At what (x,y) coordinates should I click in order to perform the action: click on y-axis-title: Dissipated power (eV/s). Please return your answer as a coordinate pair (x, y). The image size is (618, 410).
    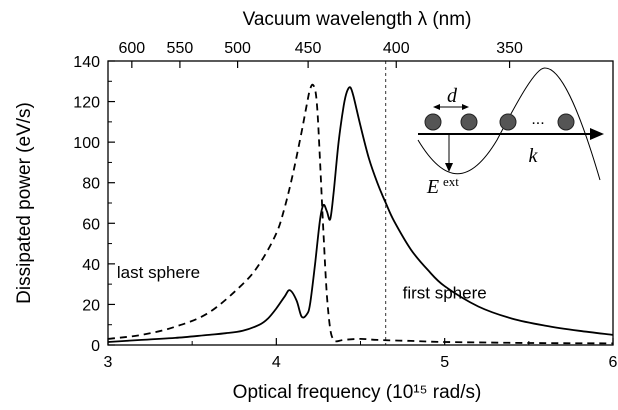
    Looking at the image, I should click on (24, 203).